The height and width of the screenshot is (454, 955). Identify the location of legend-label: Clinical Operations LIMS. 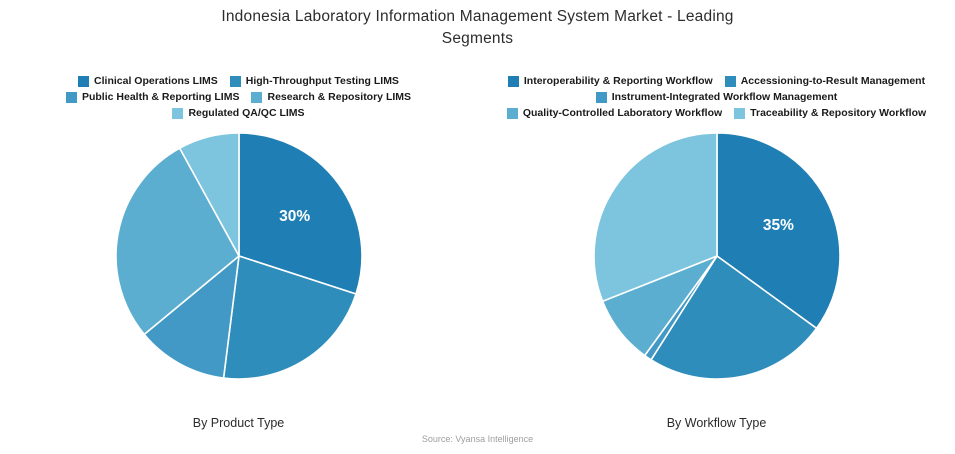
(156, 81).